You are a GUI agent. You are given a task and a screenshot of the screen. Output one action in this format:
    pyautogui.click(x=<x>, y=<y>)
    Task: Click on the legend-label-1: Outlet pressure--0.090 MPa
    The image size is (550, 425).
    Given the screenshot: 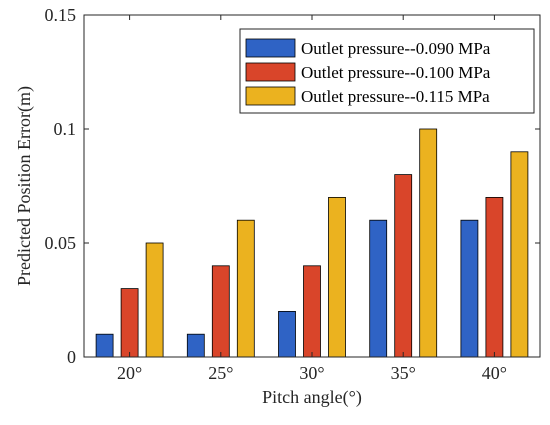 What is the action you would take?
    pyautogui.click(x=396, y=48)
    